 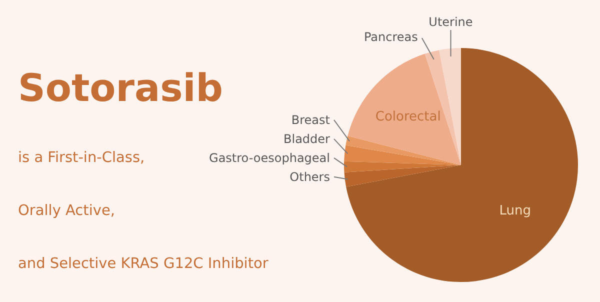 I want to click on text: and Selective KRAS G12C Inhibitor, so click(x=143, y=264).